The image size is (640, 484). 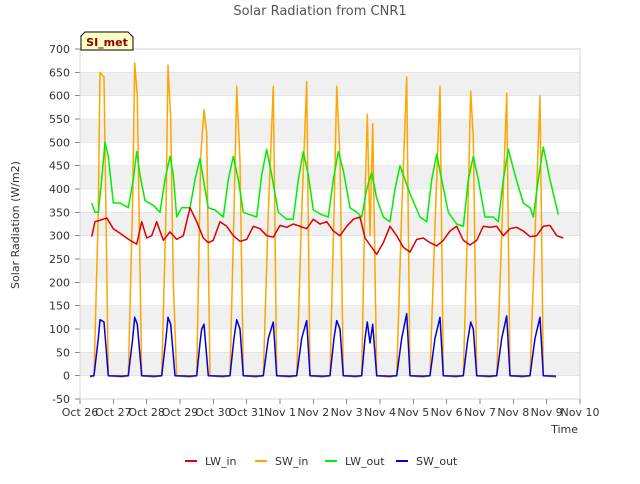 What do you see at coordinates (180, 412) in the screenshot?
I see `x-tick-label: Oct 29` at bounding box center [180, 412].